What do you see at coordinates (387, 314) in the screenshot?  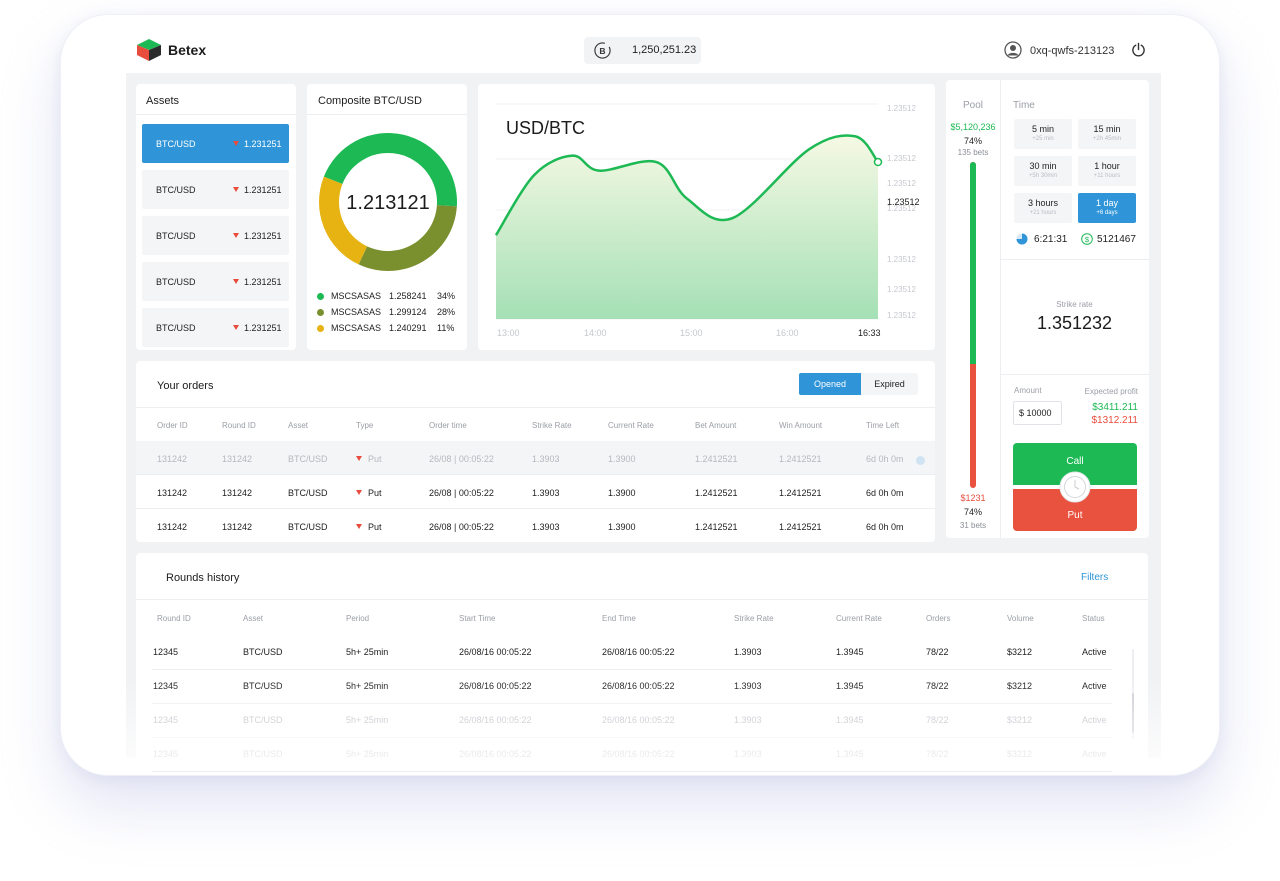 I see `legend-item: MSCSASAS 1.299124 28%` at bounding box center [387, 314].